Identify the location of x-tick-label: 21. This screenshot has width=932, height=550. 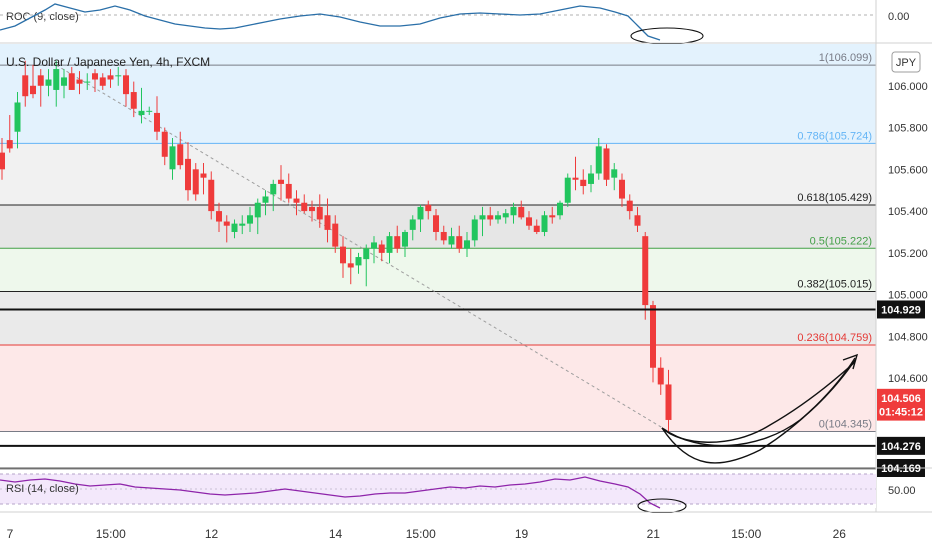
(654, 534).